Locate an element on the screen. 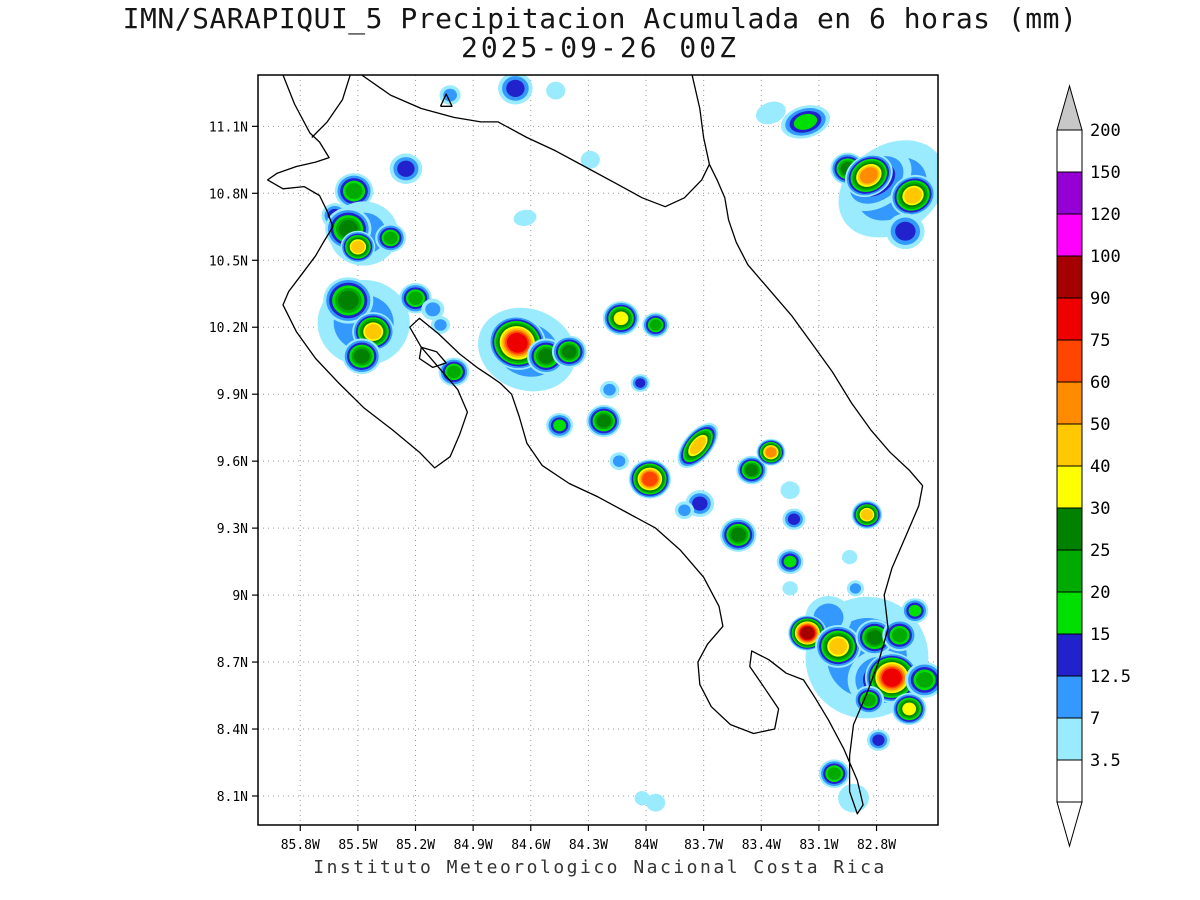 This screenshot has height=900, width=1200. lat-tick-label: 10.8N is located at coordinates (228, 194).